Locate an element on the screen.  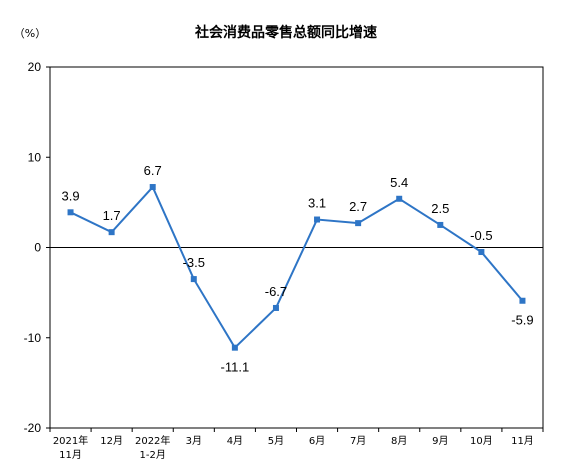
y-axis-unit: （%） is located at coordinates (30, 33).